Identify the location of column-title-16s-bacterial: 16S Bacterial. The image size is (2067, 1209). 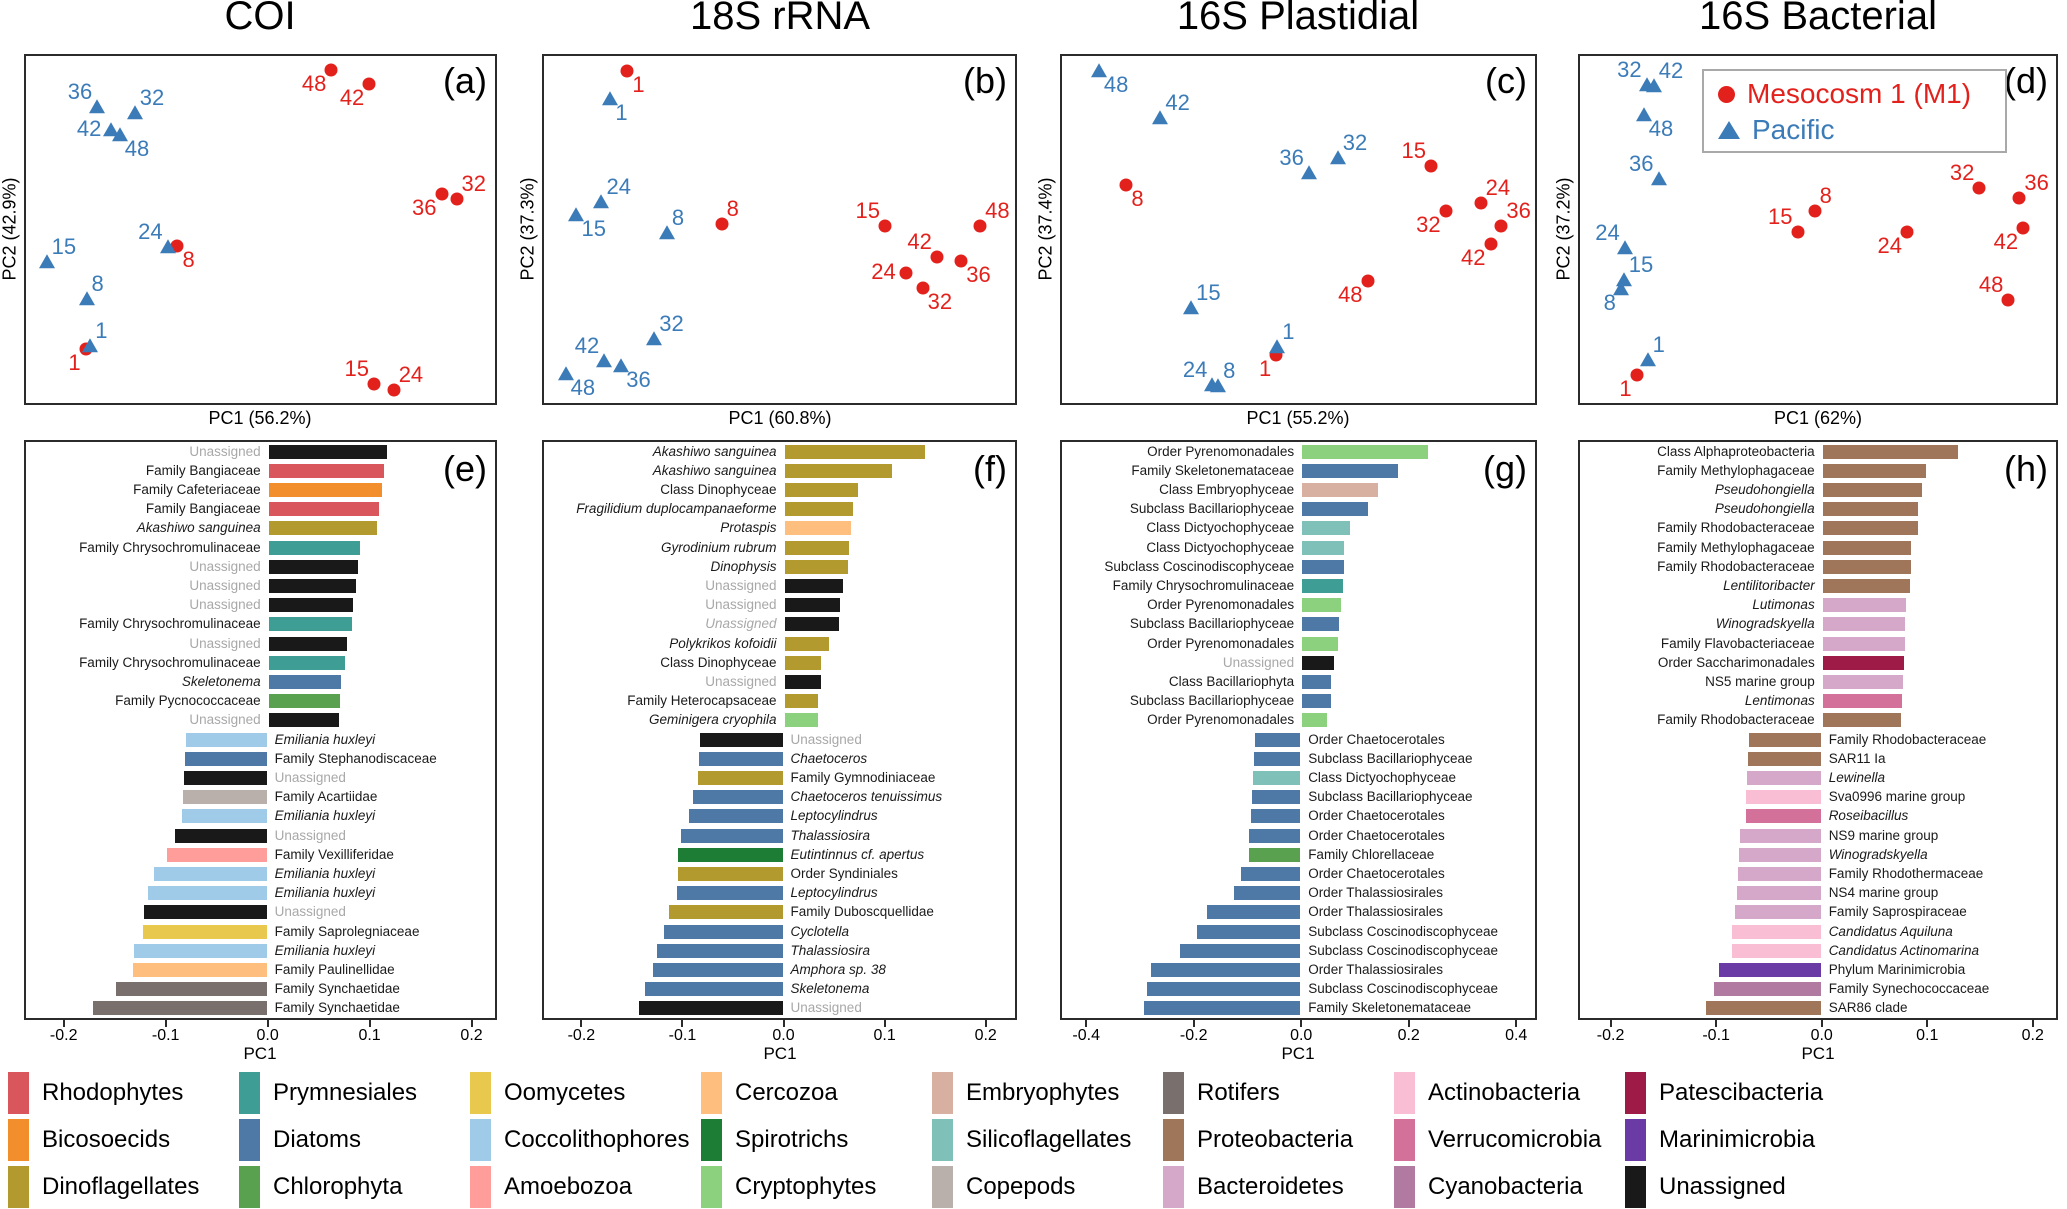
(1818, 19).